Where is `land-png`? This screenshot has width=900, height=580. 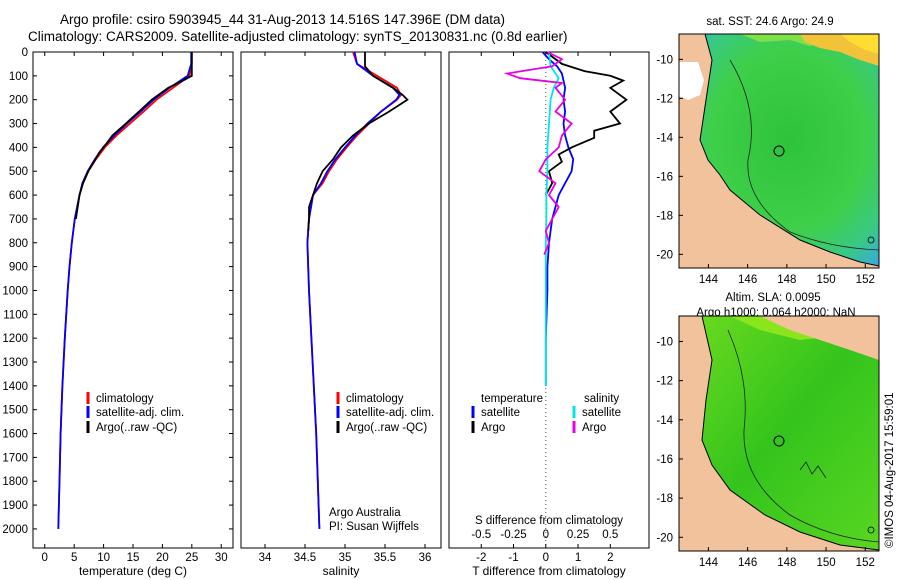 land-png is located at coordinates (819, 338).